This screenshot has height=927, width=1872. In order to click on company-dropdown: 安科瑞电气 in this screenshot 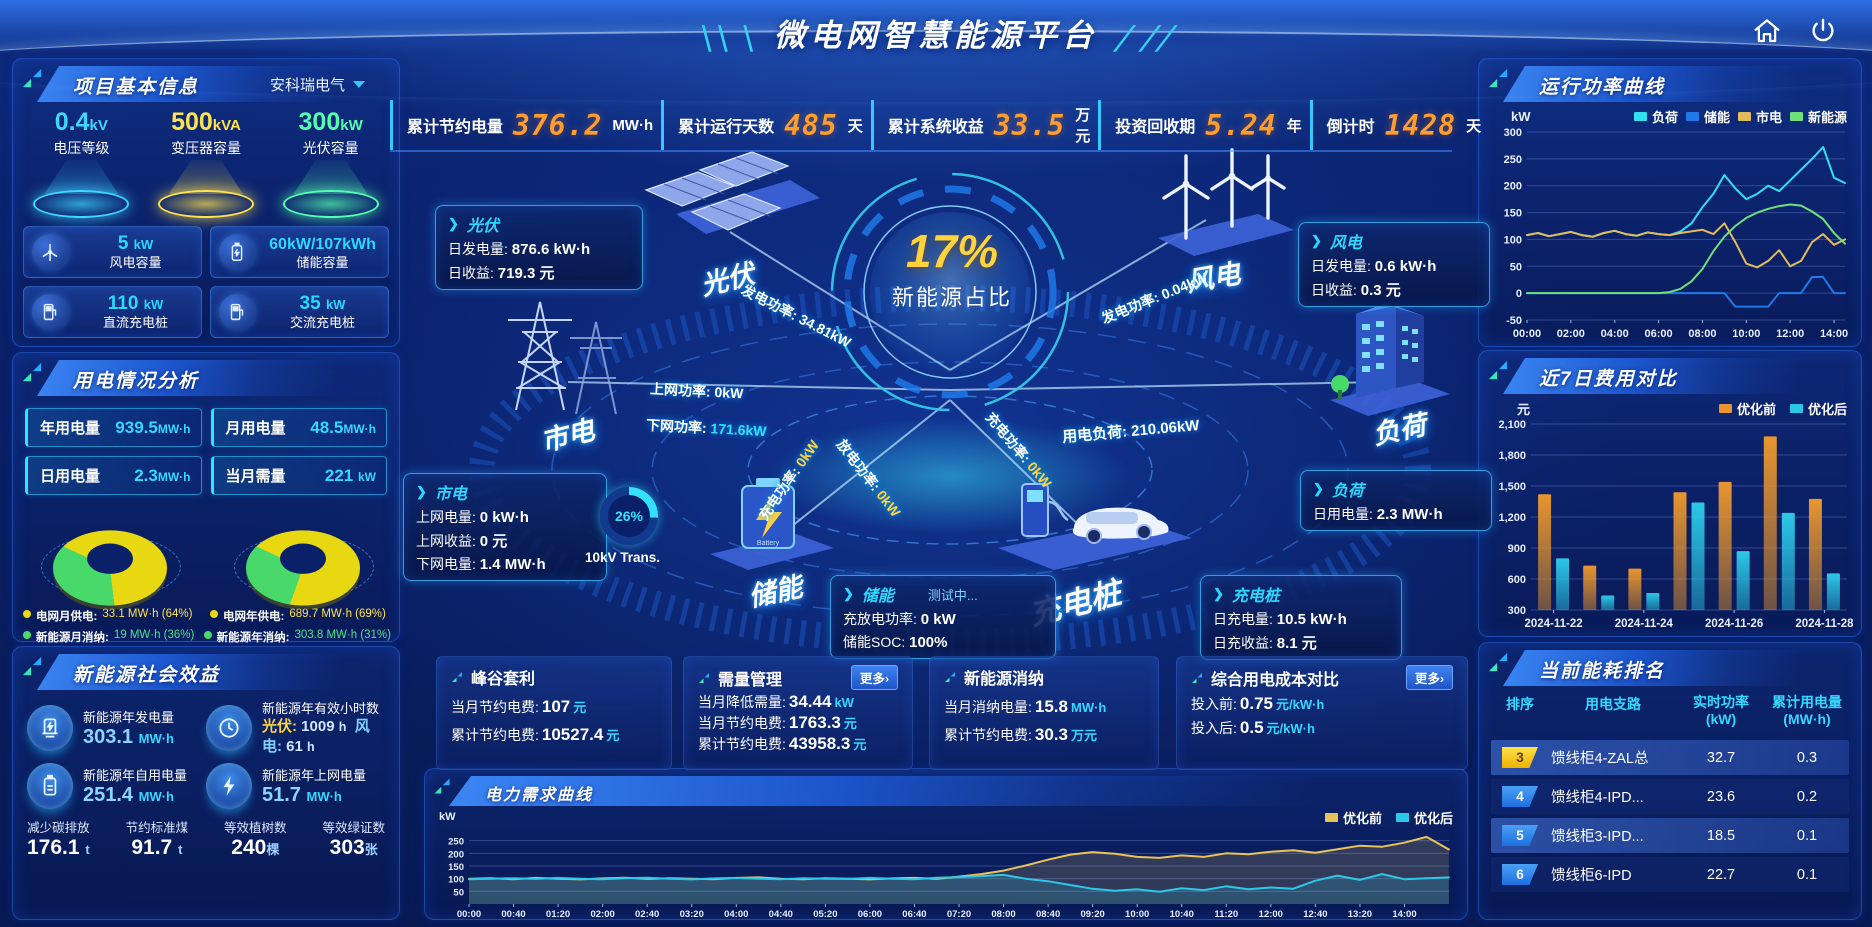, I will do `click(317, 84)`.